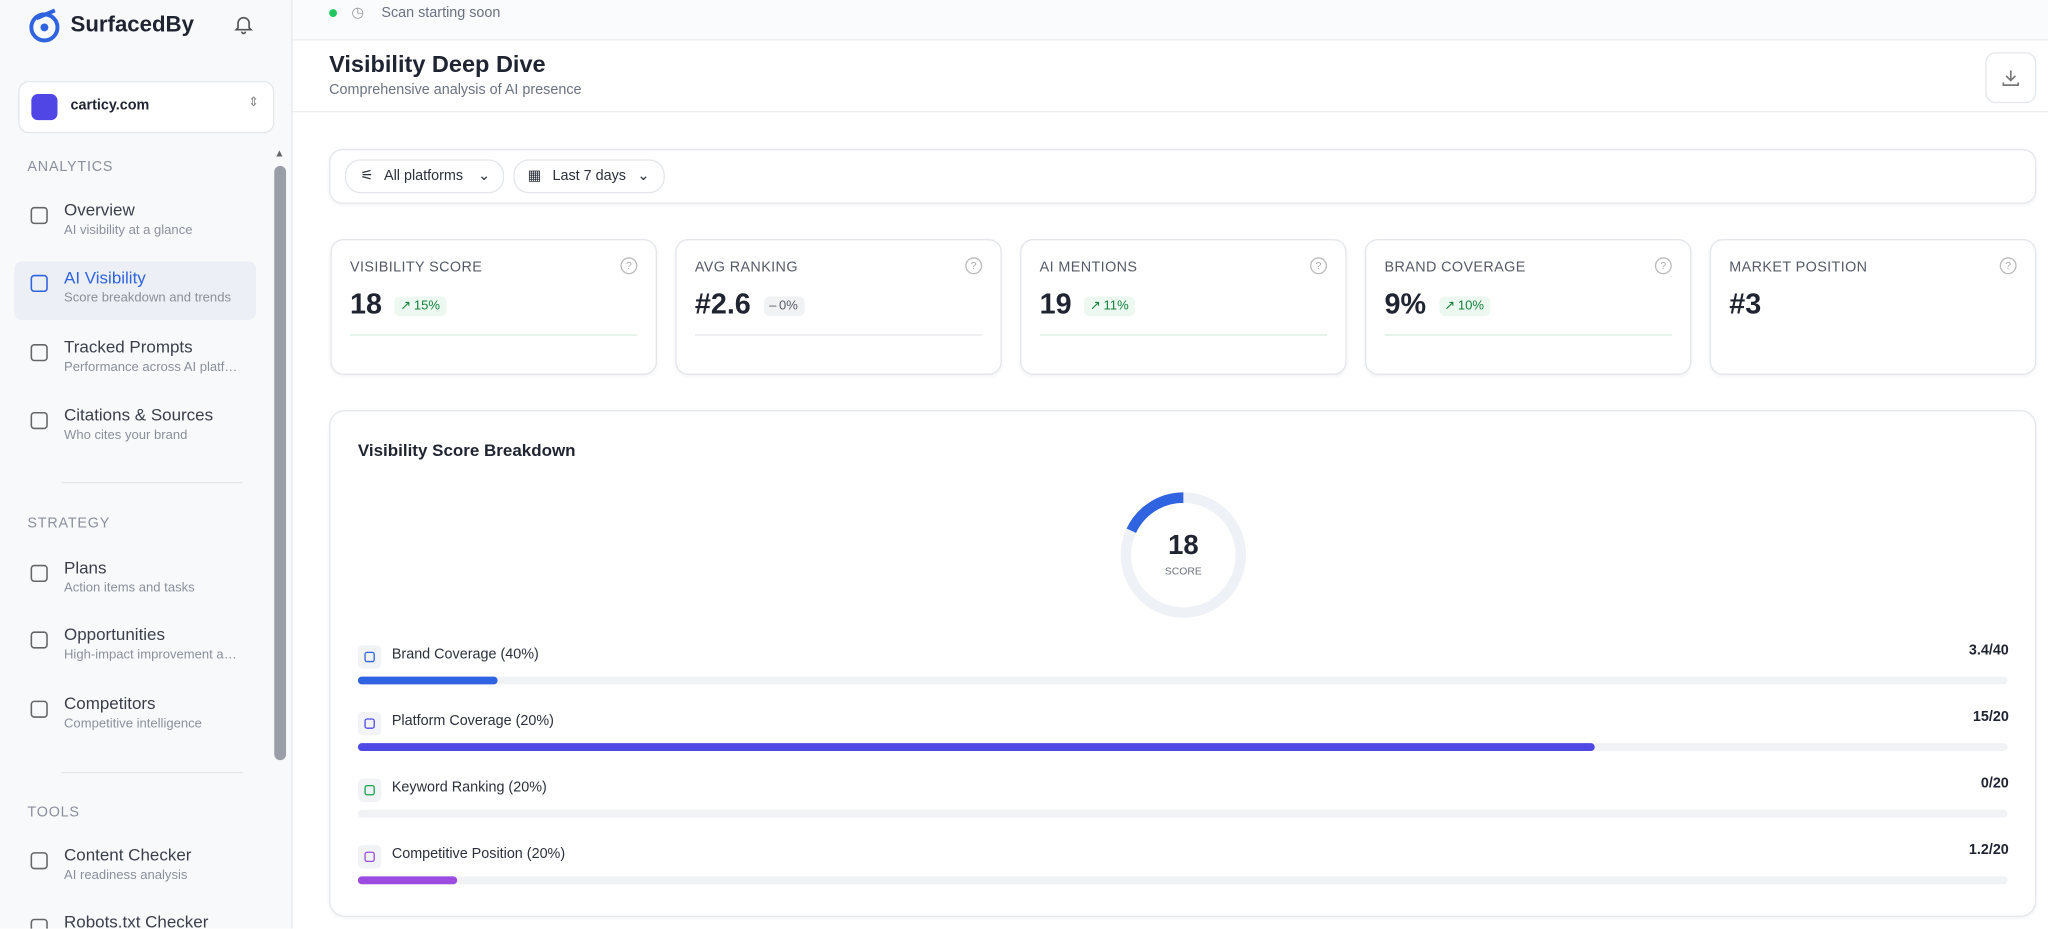 The height and width of the screenshot is (929, 2048). Describe the element at coordinates (472, 721) in the screenshot. I see `row-label: Platform Coverage (20%)` at that location.